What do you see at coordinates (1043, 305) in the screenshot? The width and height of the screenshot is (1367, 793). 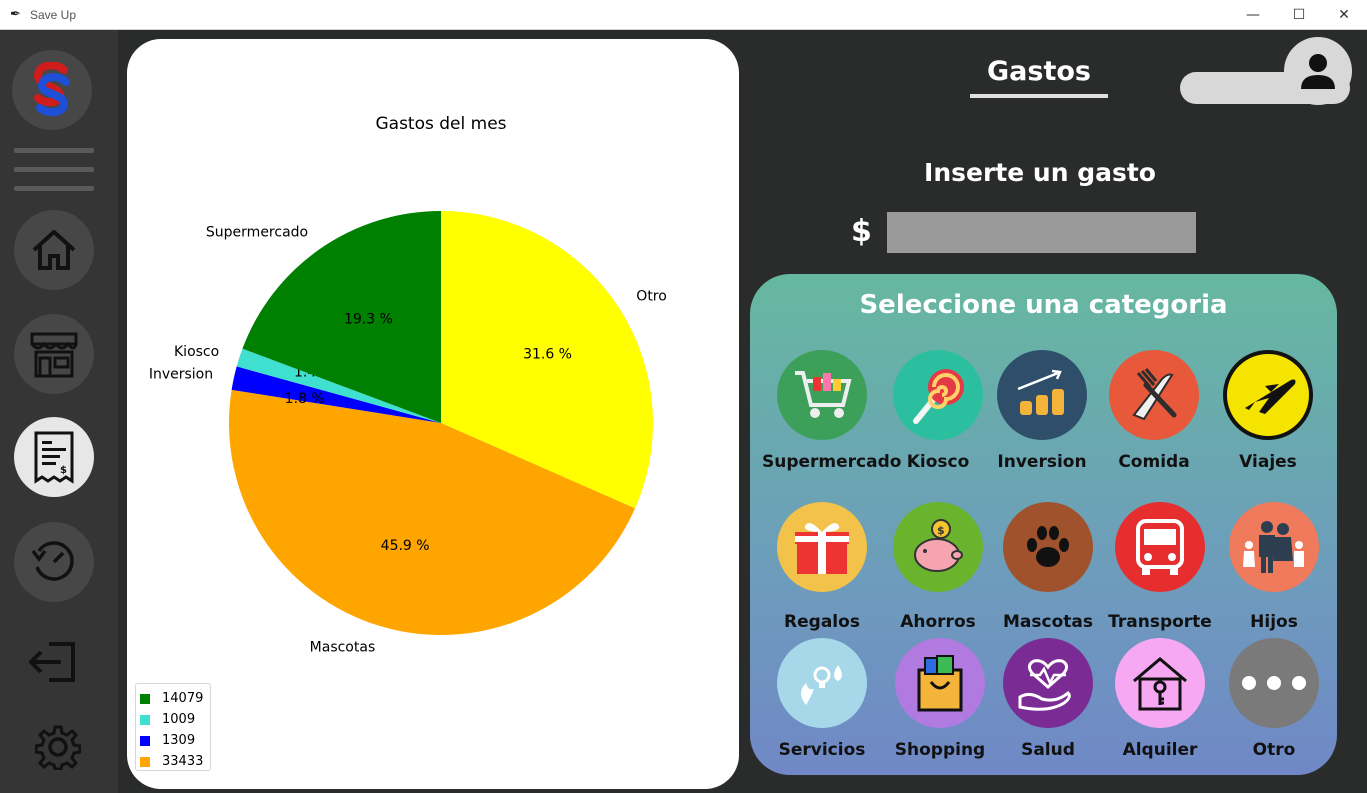 I see `category-panel-title: Seleccione una categoria` at bounding box center [1043, 305].